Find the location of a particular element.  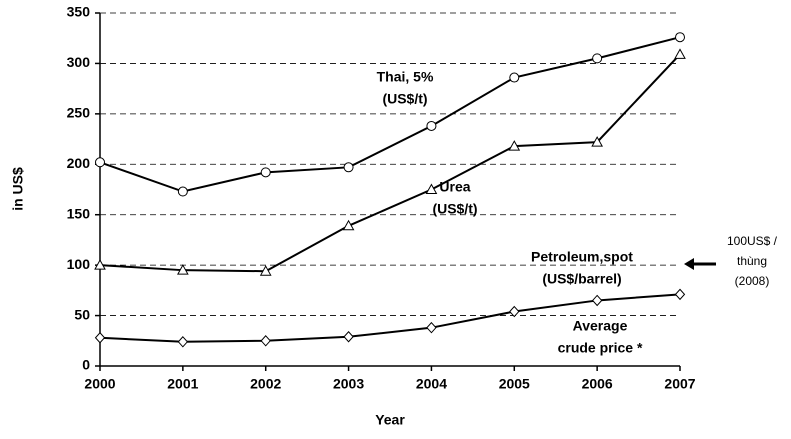

y-tick-label: 250 is located at coordinates (79, 113).